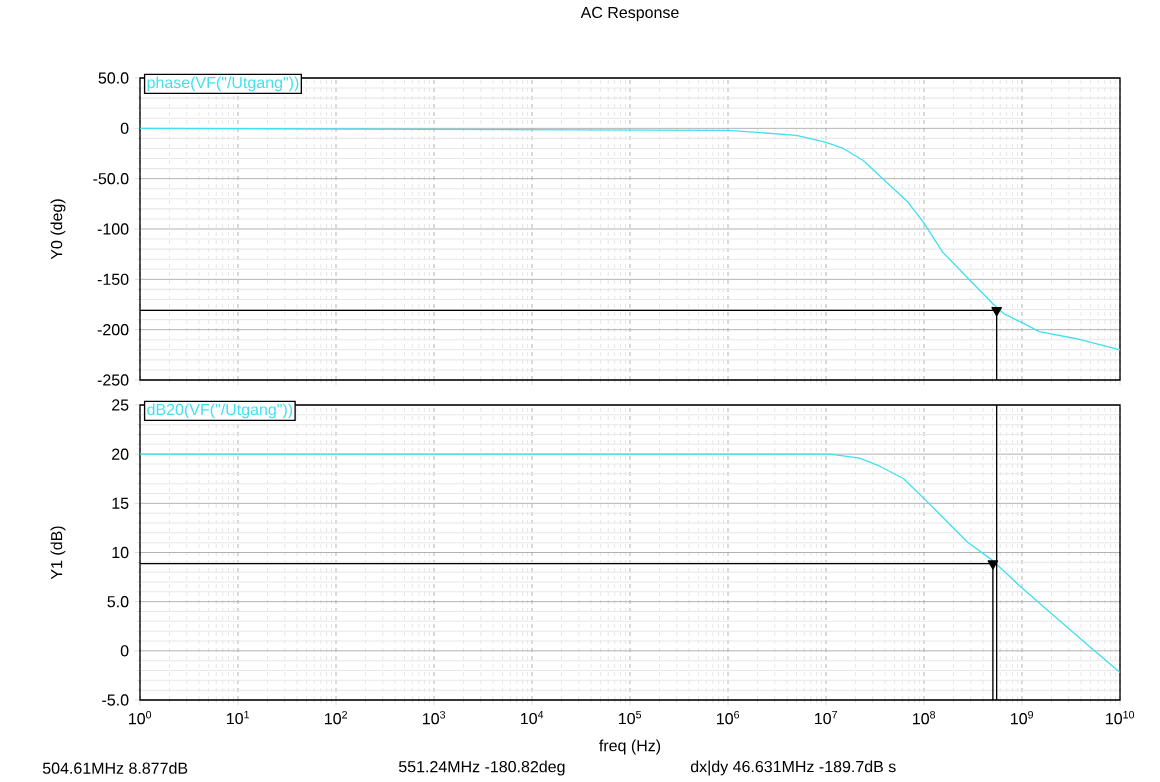 Image resolution: width=1160 pixels, height=782 pixels. I want to click on x-tick-label: 10$^{9}$, so click(1022, 717).